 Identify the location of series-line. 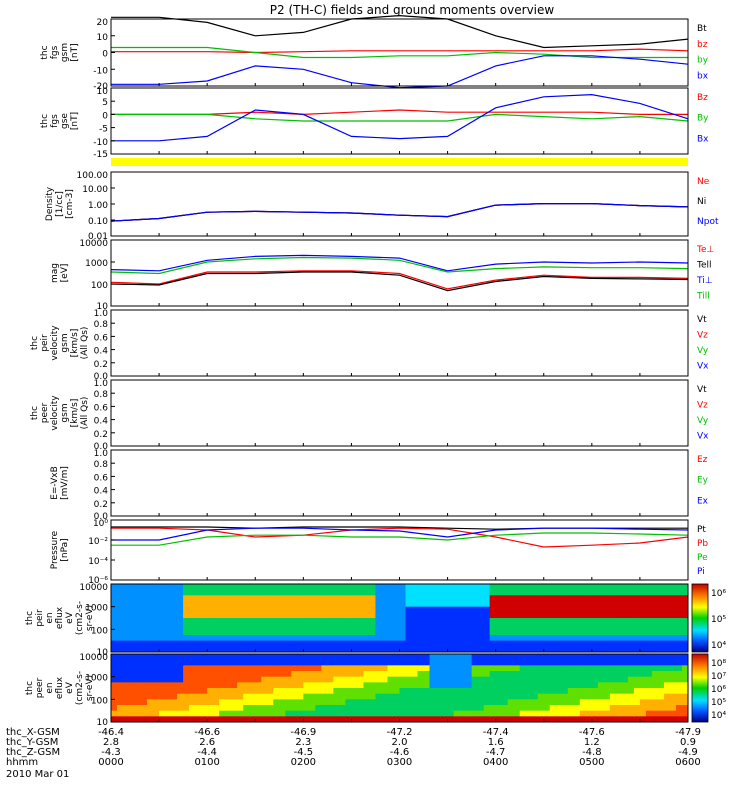
(400, 117).